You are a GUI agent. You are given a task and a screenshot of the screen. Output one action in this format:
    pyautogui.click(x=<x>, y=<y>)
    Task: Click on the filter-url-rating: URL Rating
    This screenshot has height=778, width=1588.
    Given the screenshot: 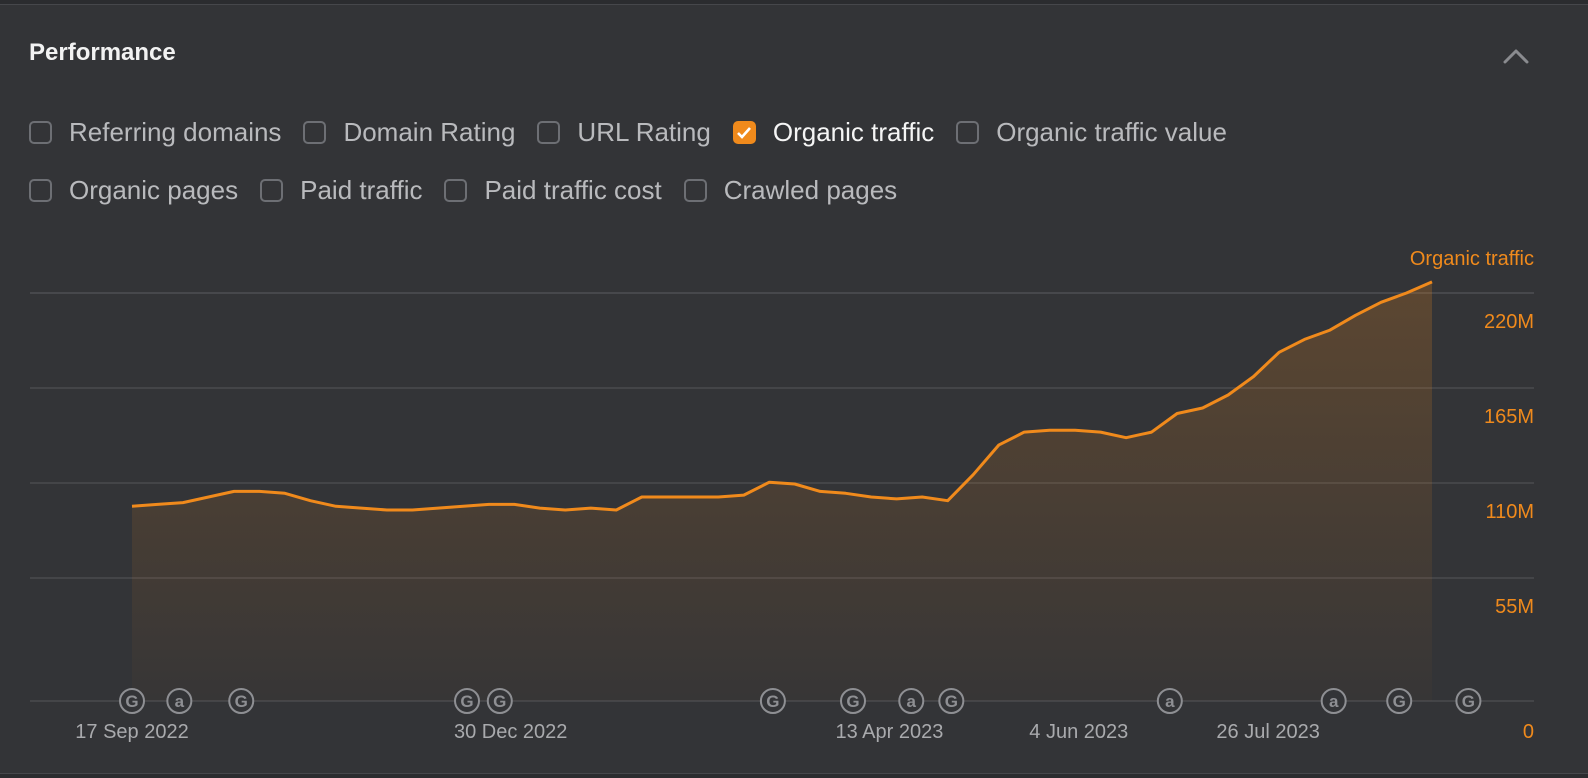 What is the action you would take?
    pyautogui.click(x=624, y=132)
    